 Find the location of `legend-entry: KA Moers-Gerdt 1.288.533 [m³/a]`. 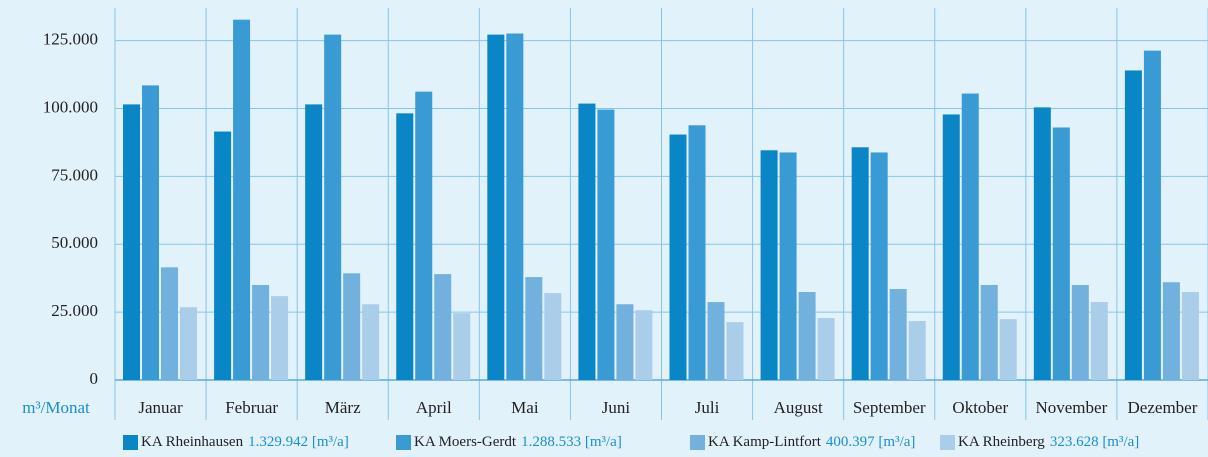

legend-entry: KA Moers-Gerdt 1.288.533 [m³/a] is located at coordinates (518, 442).